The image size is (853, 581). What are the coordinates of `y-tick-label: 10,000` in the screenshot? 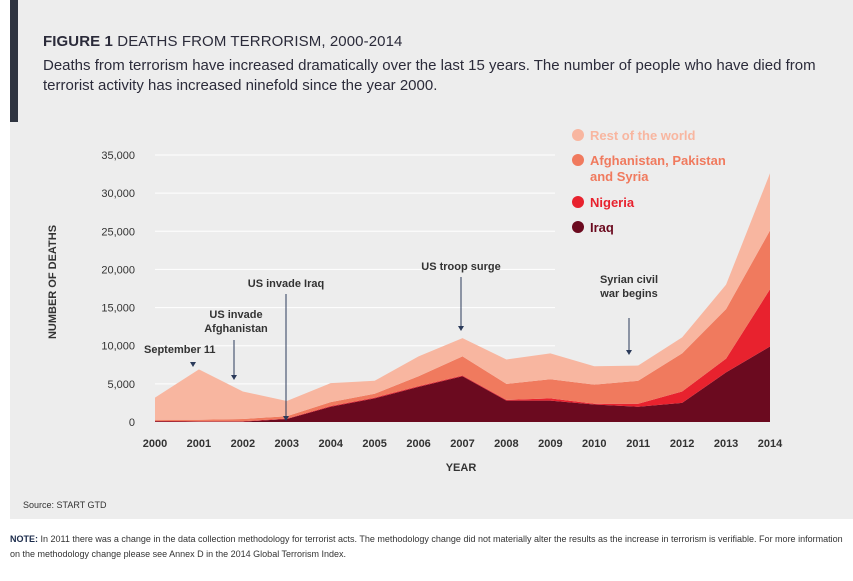 It's located at (118, 347).